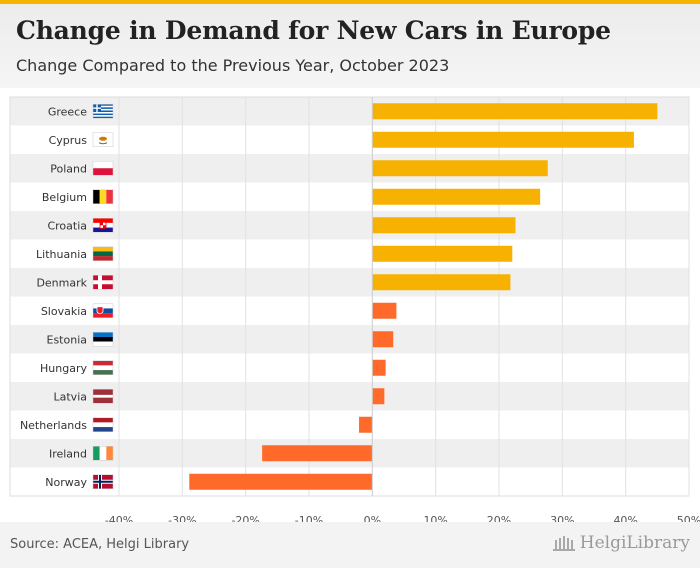  What do you see at coordinates (245, 518) in the screenshot?
I see `x-tick-label: -20%` at bounding box center [245, 518].